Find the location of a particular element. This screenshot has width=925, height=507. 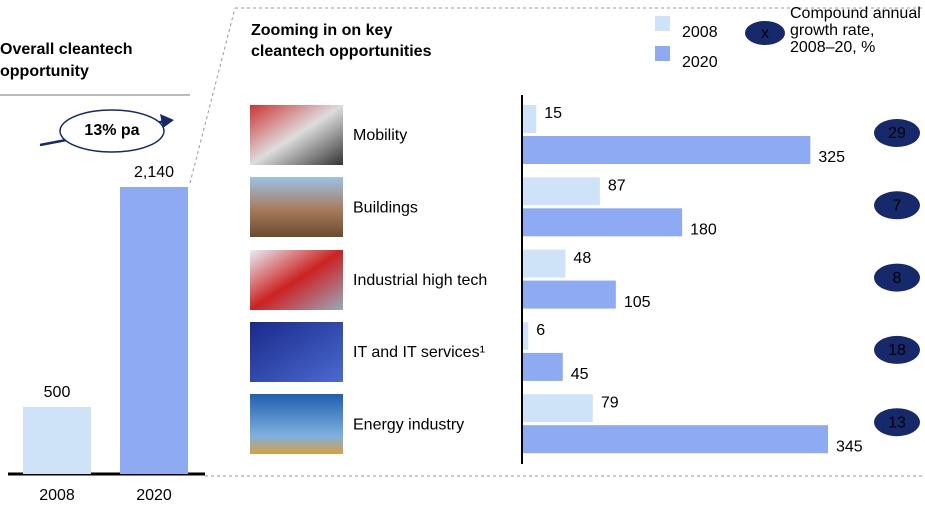

growth-bubble is located at coordinates (112, 131).